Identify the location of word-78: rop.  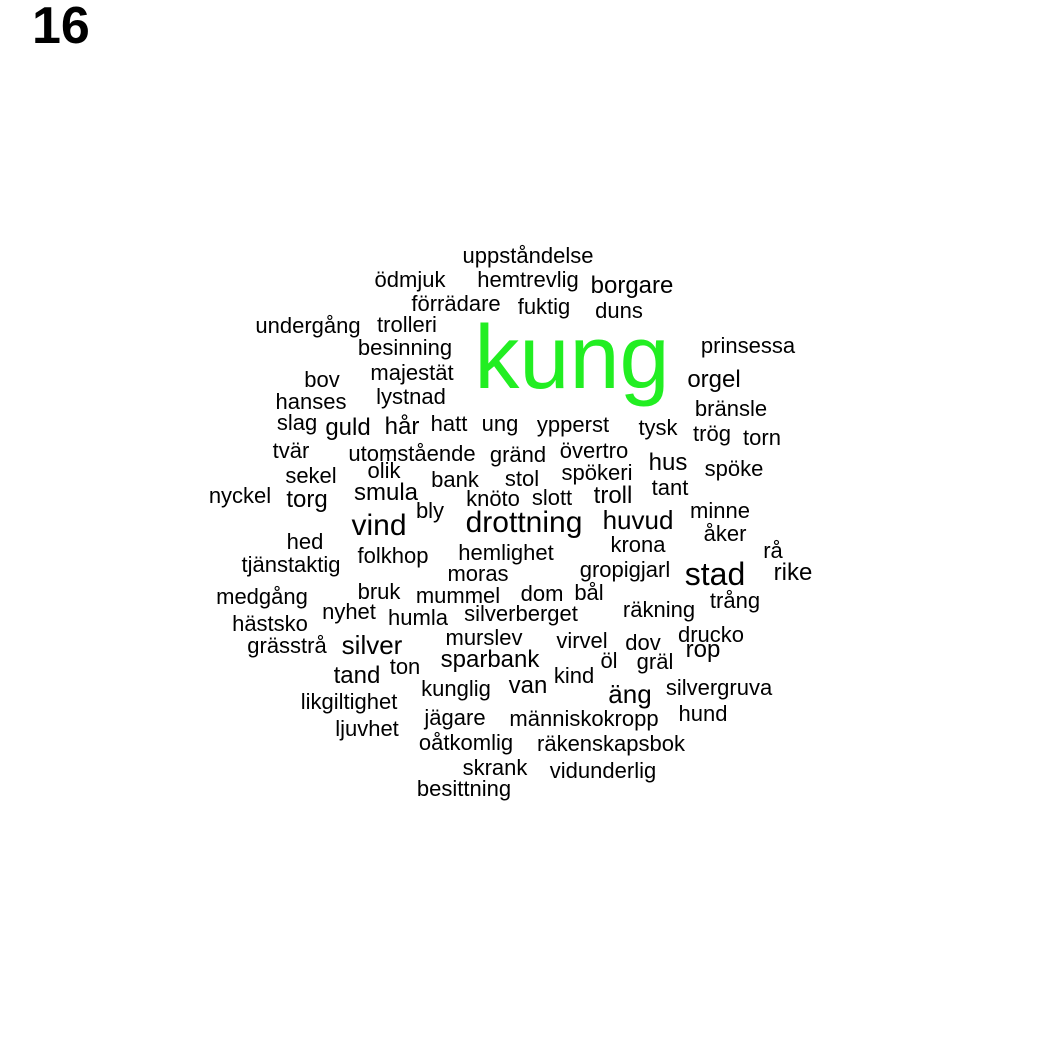
(703, 649).